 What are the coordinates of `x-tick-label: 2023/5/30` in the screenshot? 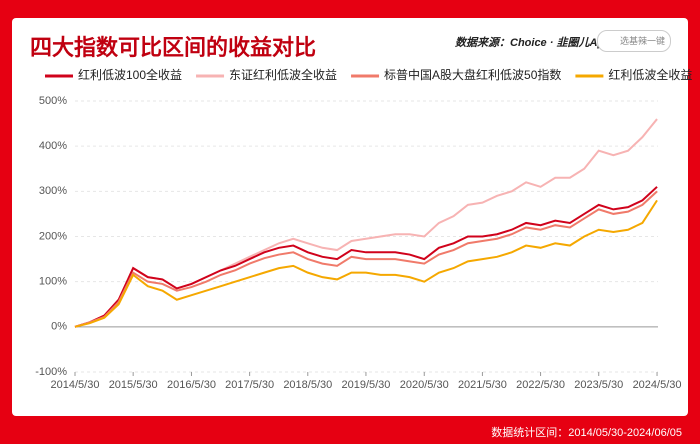 It's located at (598, 385).